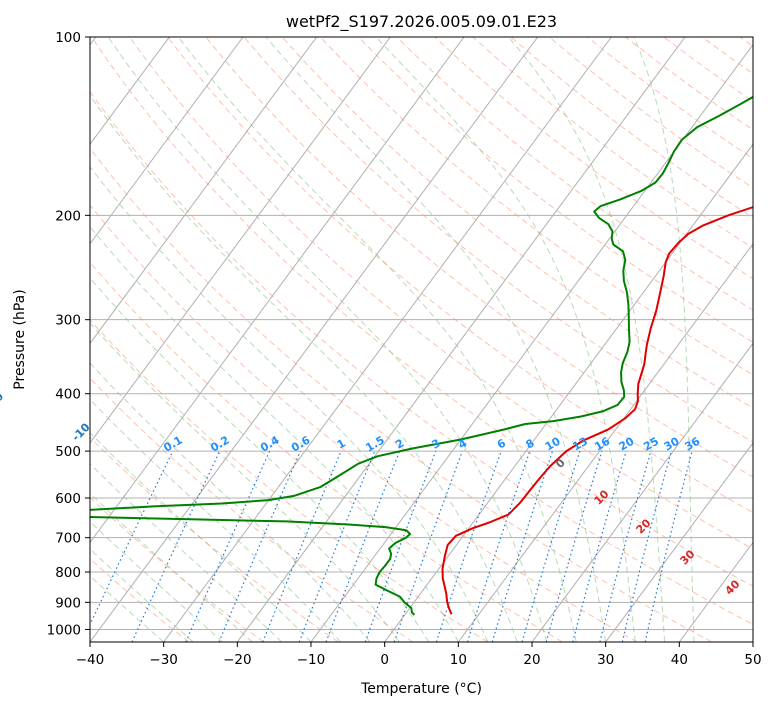 This screenshot has width=775, height=708. I want to click on x-tick-label: 50, so click(752, 660).